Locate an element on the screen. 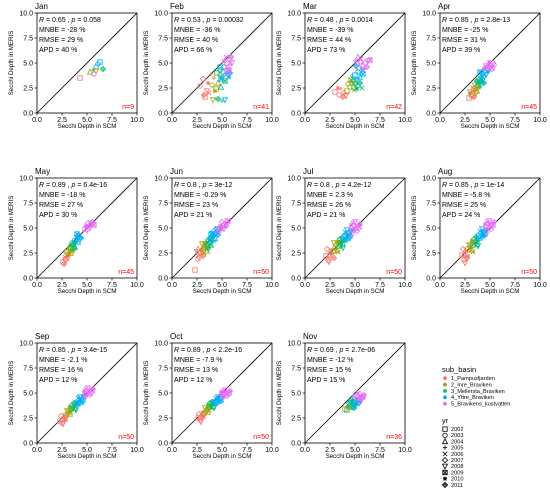  stat-rmse: RMSE = 25 % is located at coordinates (464, 205).